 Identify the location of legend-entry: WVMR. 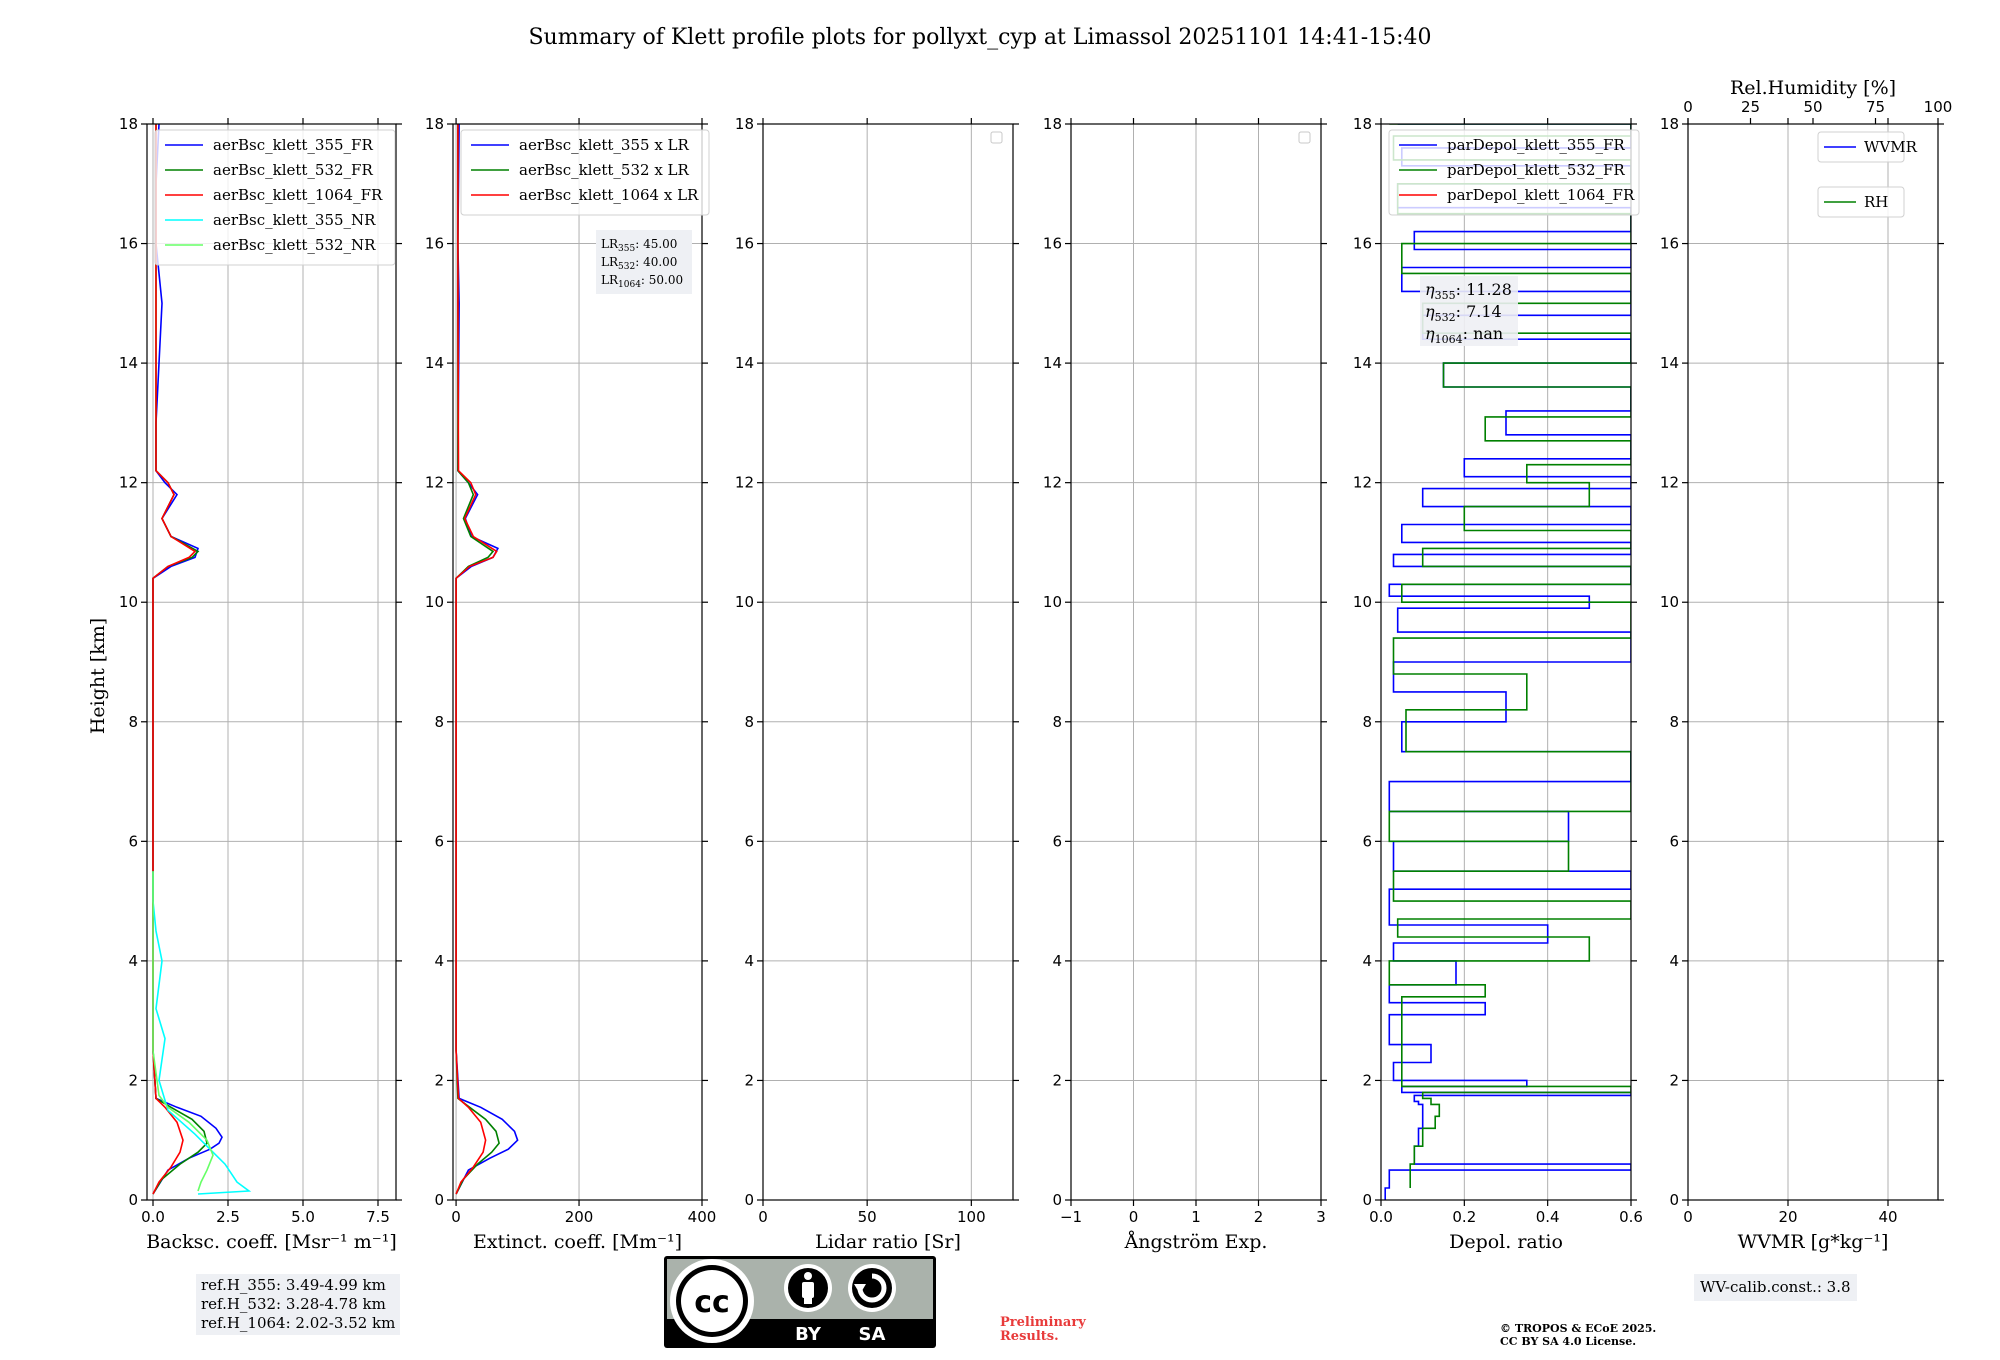
(1891, 147).